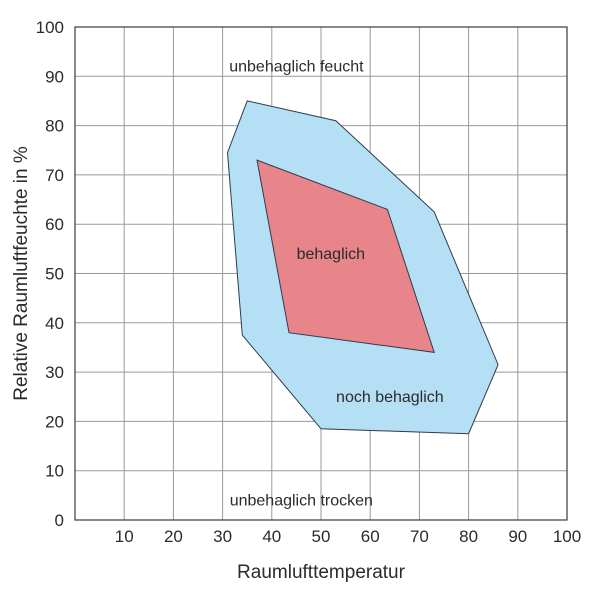 The height and width of the screenshot is (595, 600). What do you see at coordinates (54, 471) in the screenshot?
I see `y-tick-label: 10` at bounding box center [54, 471].